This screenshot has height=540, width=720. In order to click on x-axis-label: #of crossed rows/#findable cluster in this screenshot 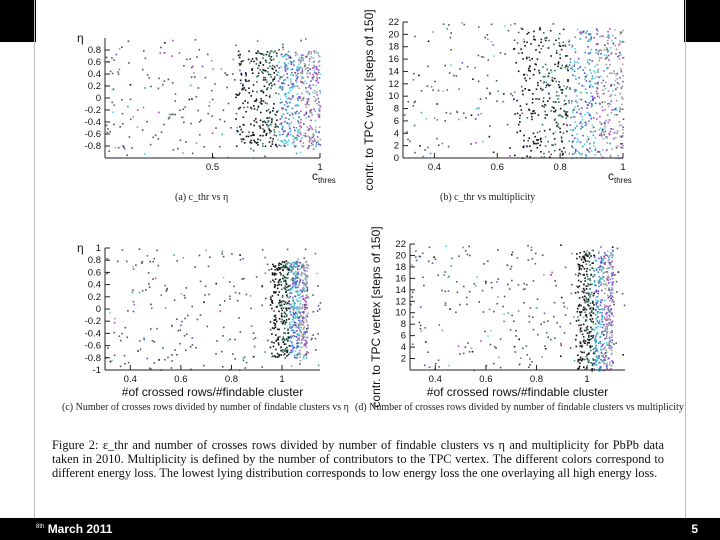, I will do `click(517, 392)`.